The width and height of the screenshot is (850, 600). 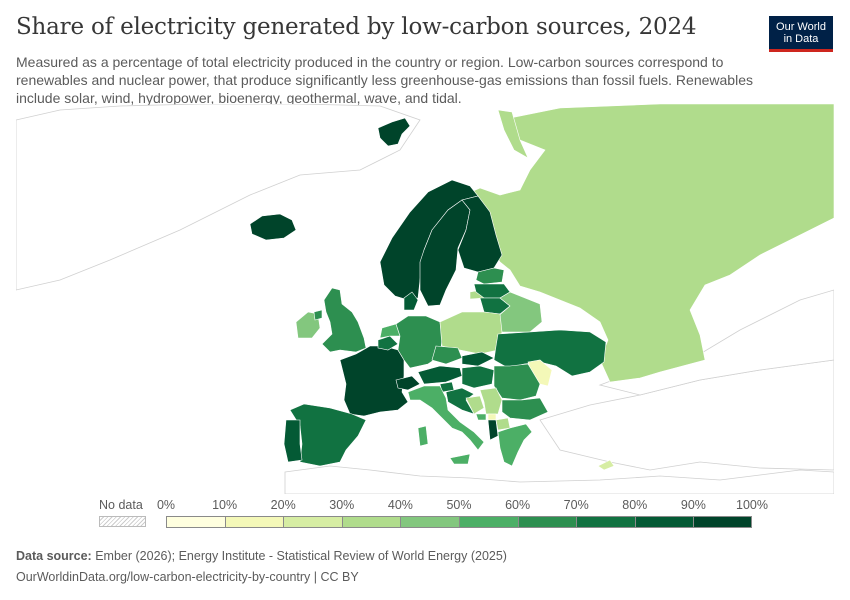 What do you see at coordinates (225, 505) in the screenshot?
I see `legend-tick: 10%` at bounding box center [225, 505].